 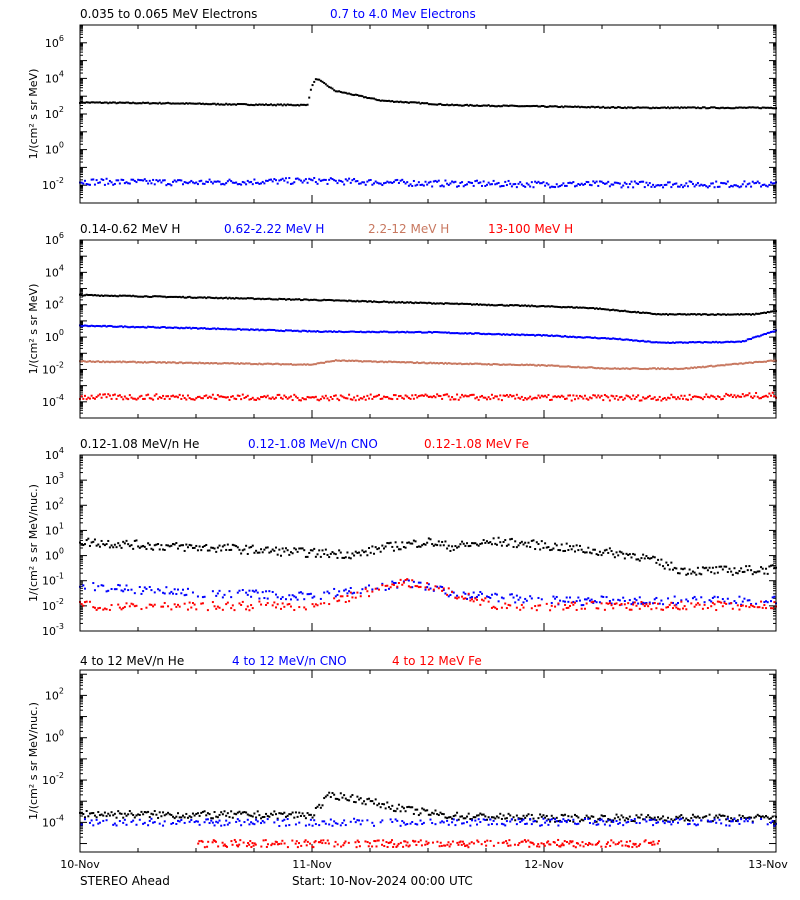 What do you see at coordinates (54, 479) in the screenshot?
I see `y-tick-label-3_3: 10³` at bounding box center [54, 479].